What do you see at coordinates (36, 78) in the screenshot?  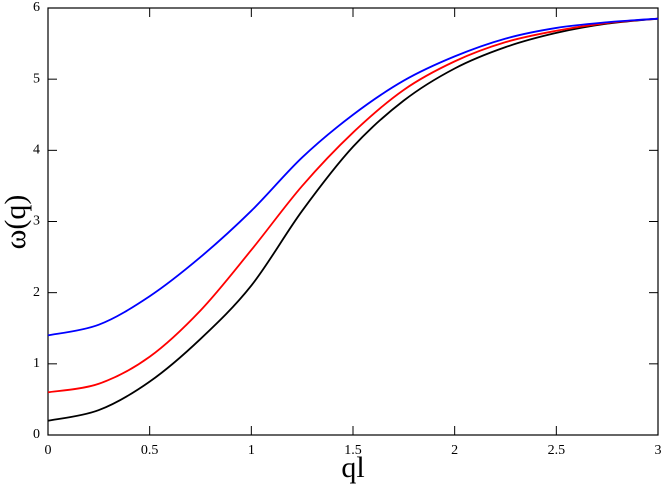 I see `y-tick-label: 5` at bounding box center [36, 78].